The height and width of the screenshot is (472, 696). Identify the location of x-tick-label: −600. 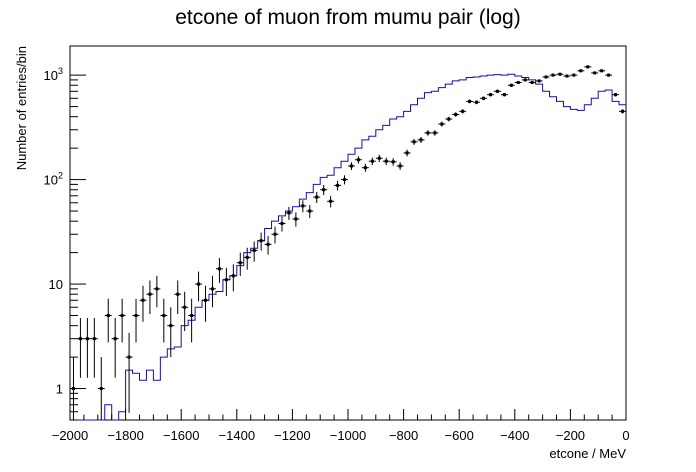
(459, 435).